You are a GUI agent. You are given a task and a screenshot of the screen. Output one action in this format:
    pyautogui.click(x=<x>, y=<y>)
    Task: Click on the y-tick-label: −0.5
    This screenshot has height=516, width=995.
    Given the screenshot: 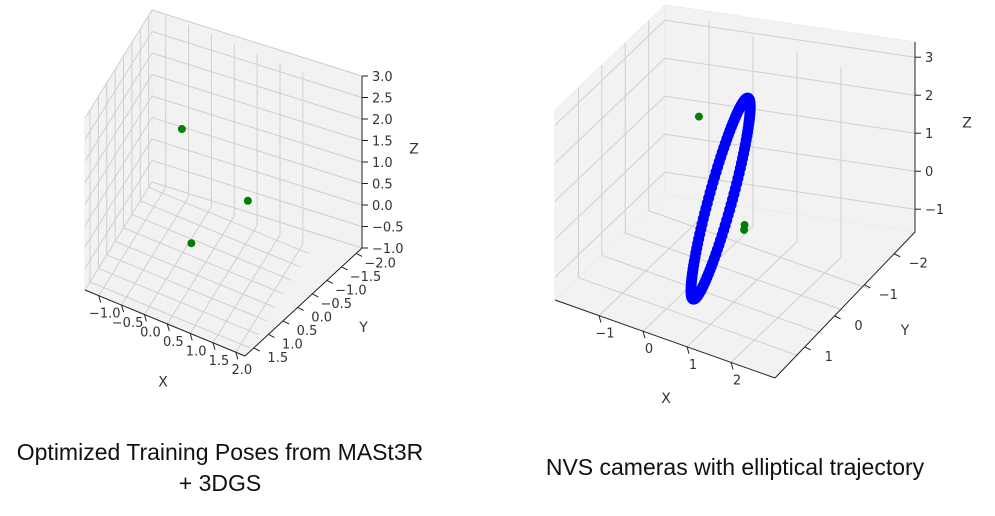 What is the action you would take?
    pyautogui.click(x=336, y=304)
    